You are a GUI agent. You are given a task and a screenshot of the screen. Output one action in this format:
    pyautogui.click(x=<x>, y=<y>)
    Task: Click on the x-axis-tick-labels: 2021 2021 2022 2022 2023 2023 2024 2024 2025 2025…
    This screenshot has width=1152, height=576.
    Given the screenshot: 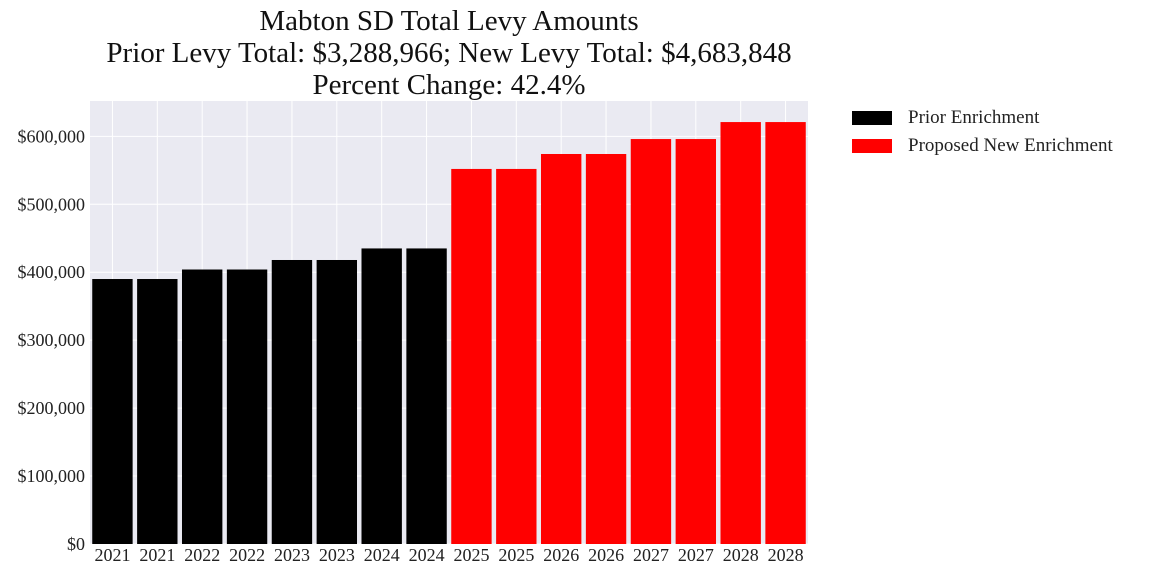 What is the action you would take?
    pyautogui.click(x=448, y=555)
    